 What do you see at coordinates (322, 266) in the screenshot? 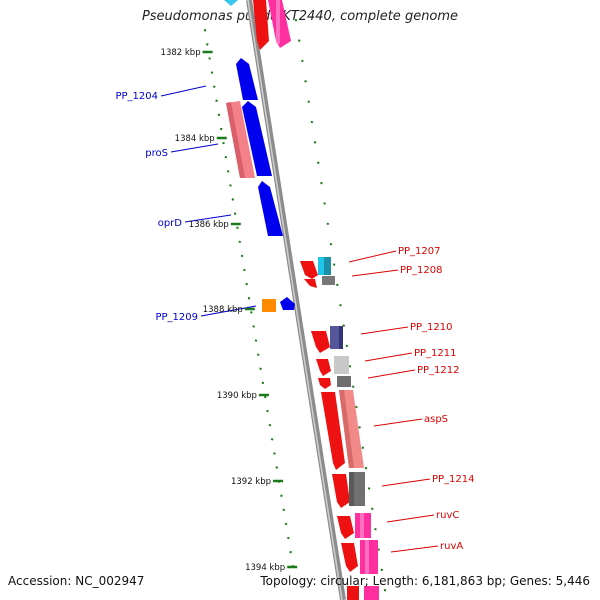
I see `gene-pp1207-cyan` at bounding box center [322, 266].